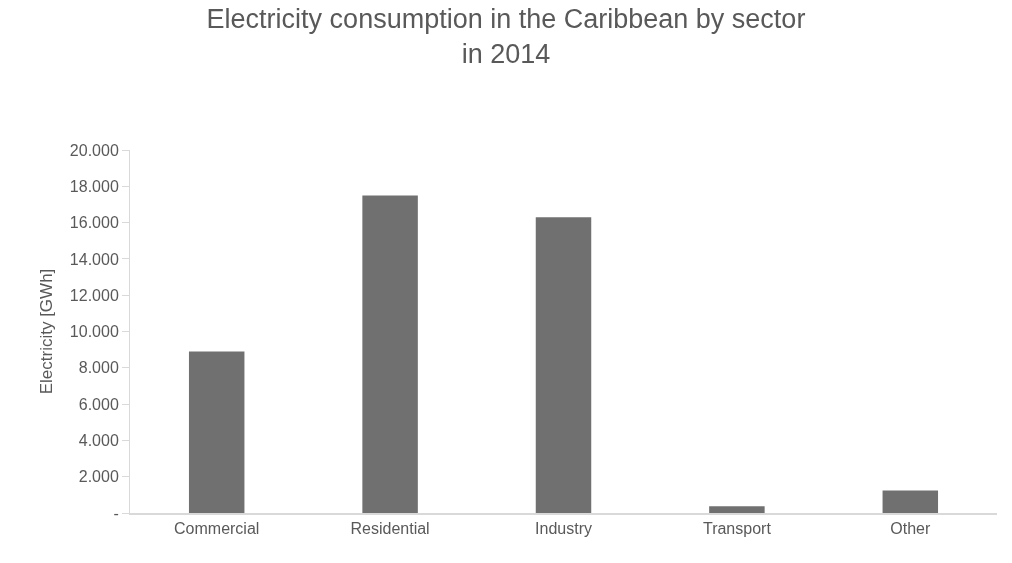 The image size is (1012, 563). I want to click on x-tick-label: Other, so click(910, 528).